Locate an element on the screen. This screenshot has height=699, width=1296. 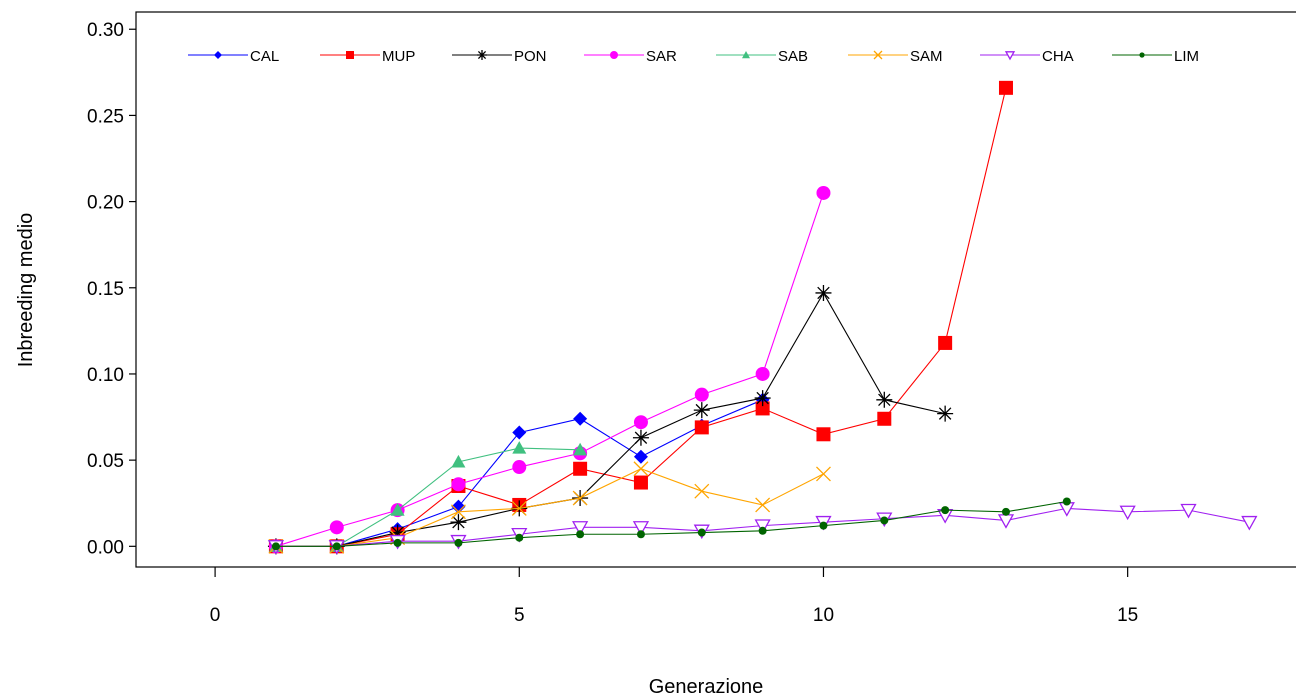
y-axis: 0.00 0.05 0.10 0.15 0.20 0.25 0.30 is located at coordinates (111, 289).